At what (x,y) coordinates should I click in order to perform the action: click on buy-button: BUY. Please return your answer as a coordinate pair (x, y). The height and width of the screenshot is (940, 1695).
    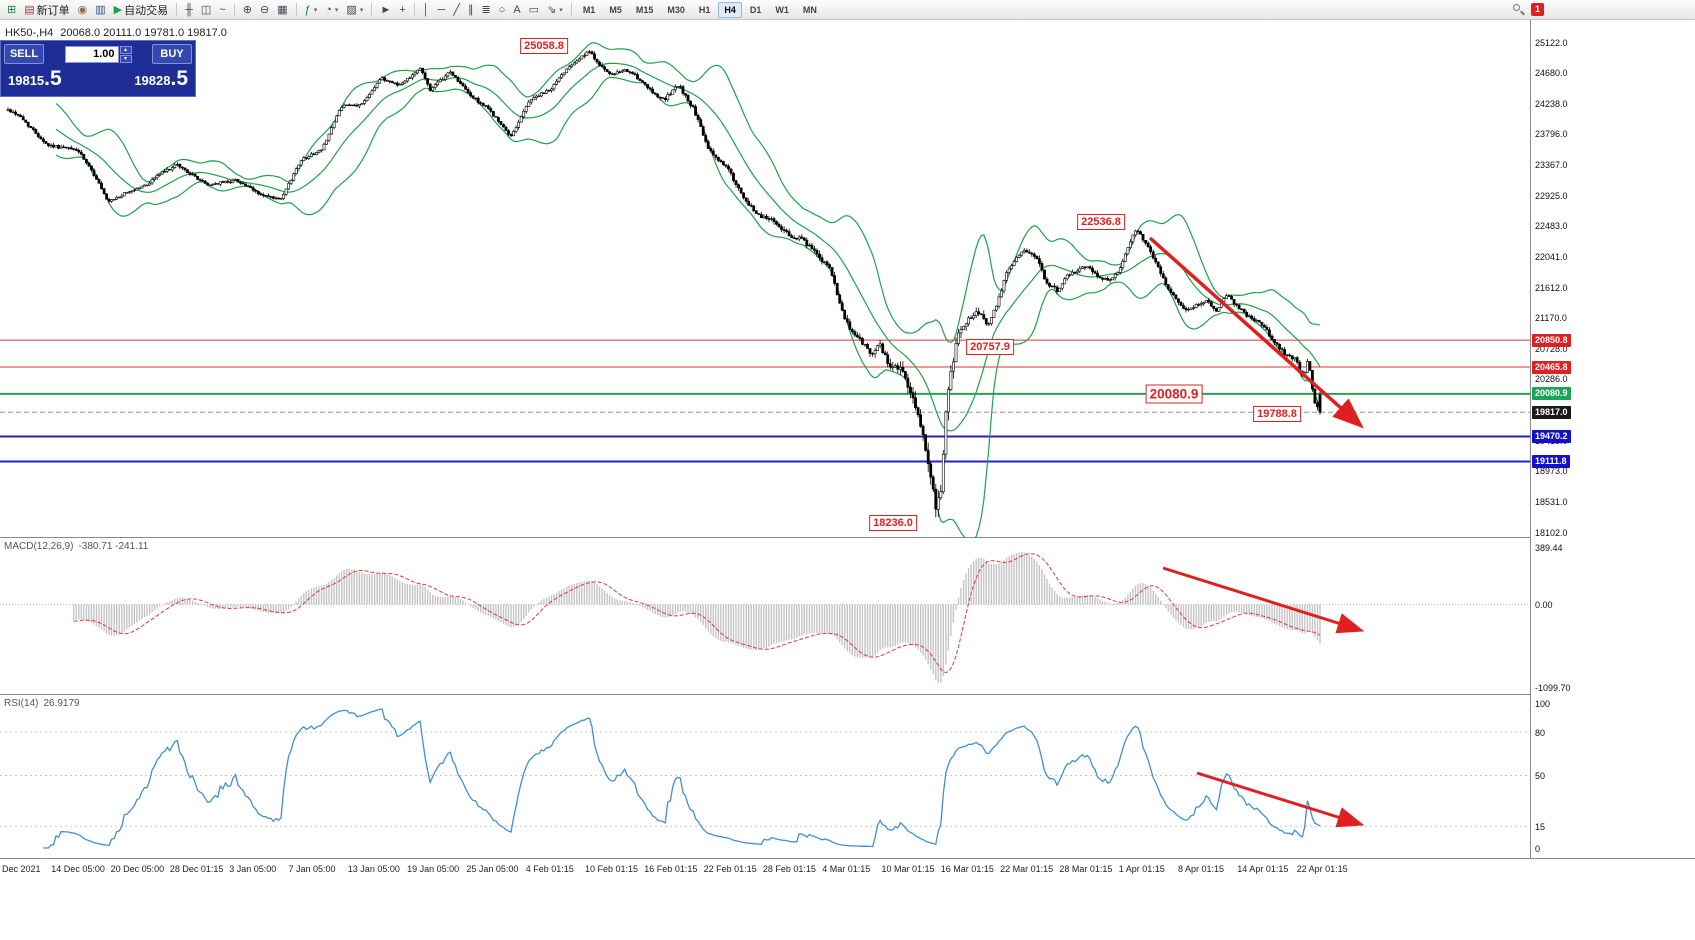
    Looking at the image, I should click on (172, 54).